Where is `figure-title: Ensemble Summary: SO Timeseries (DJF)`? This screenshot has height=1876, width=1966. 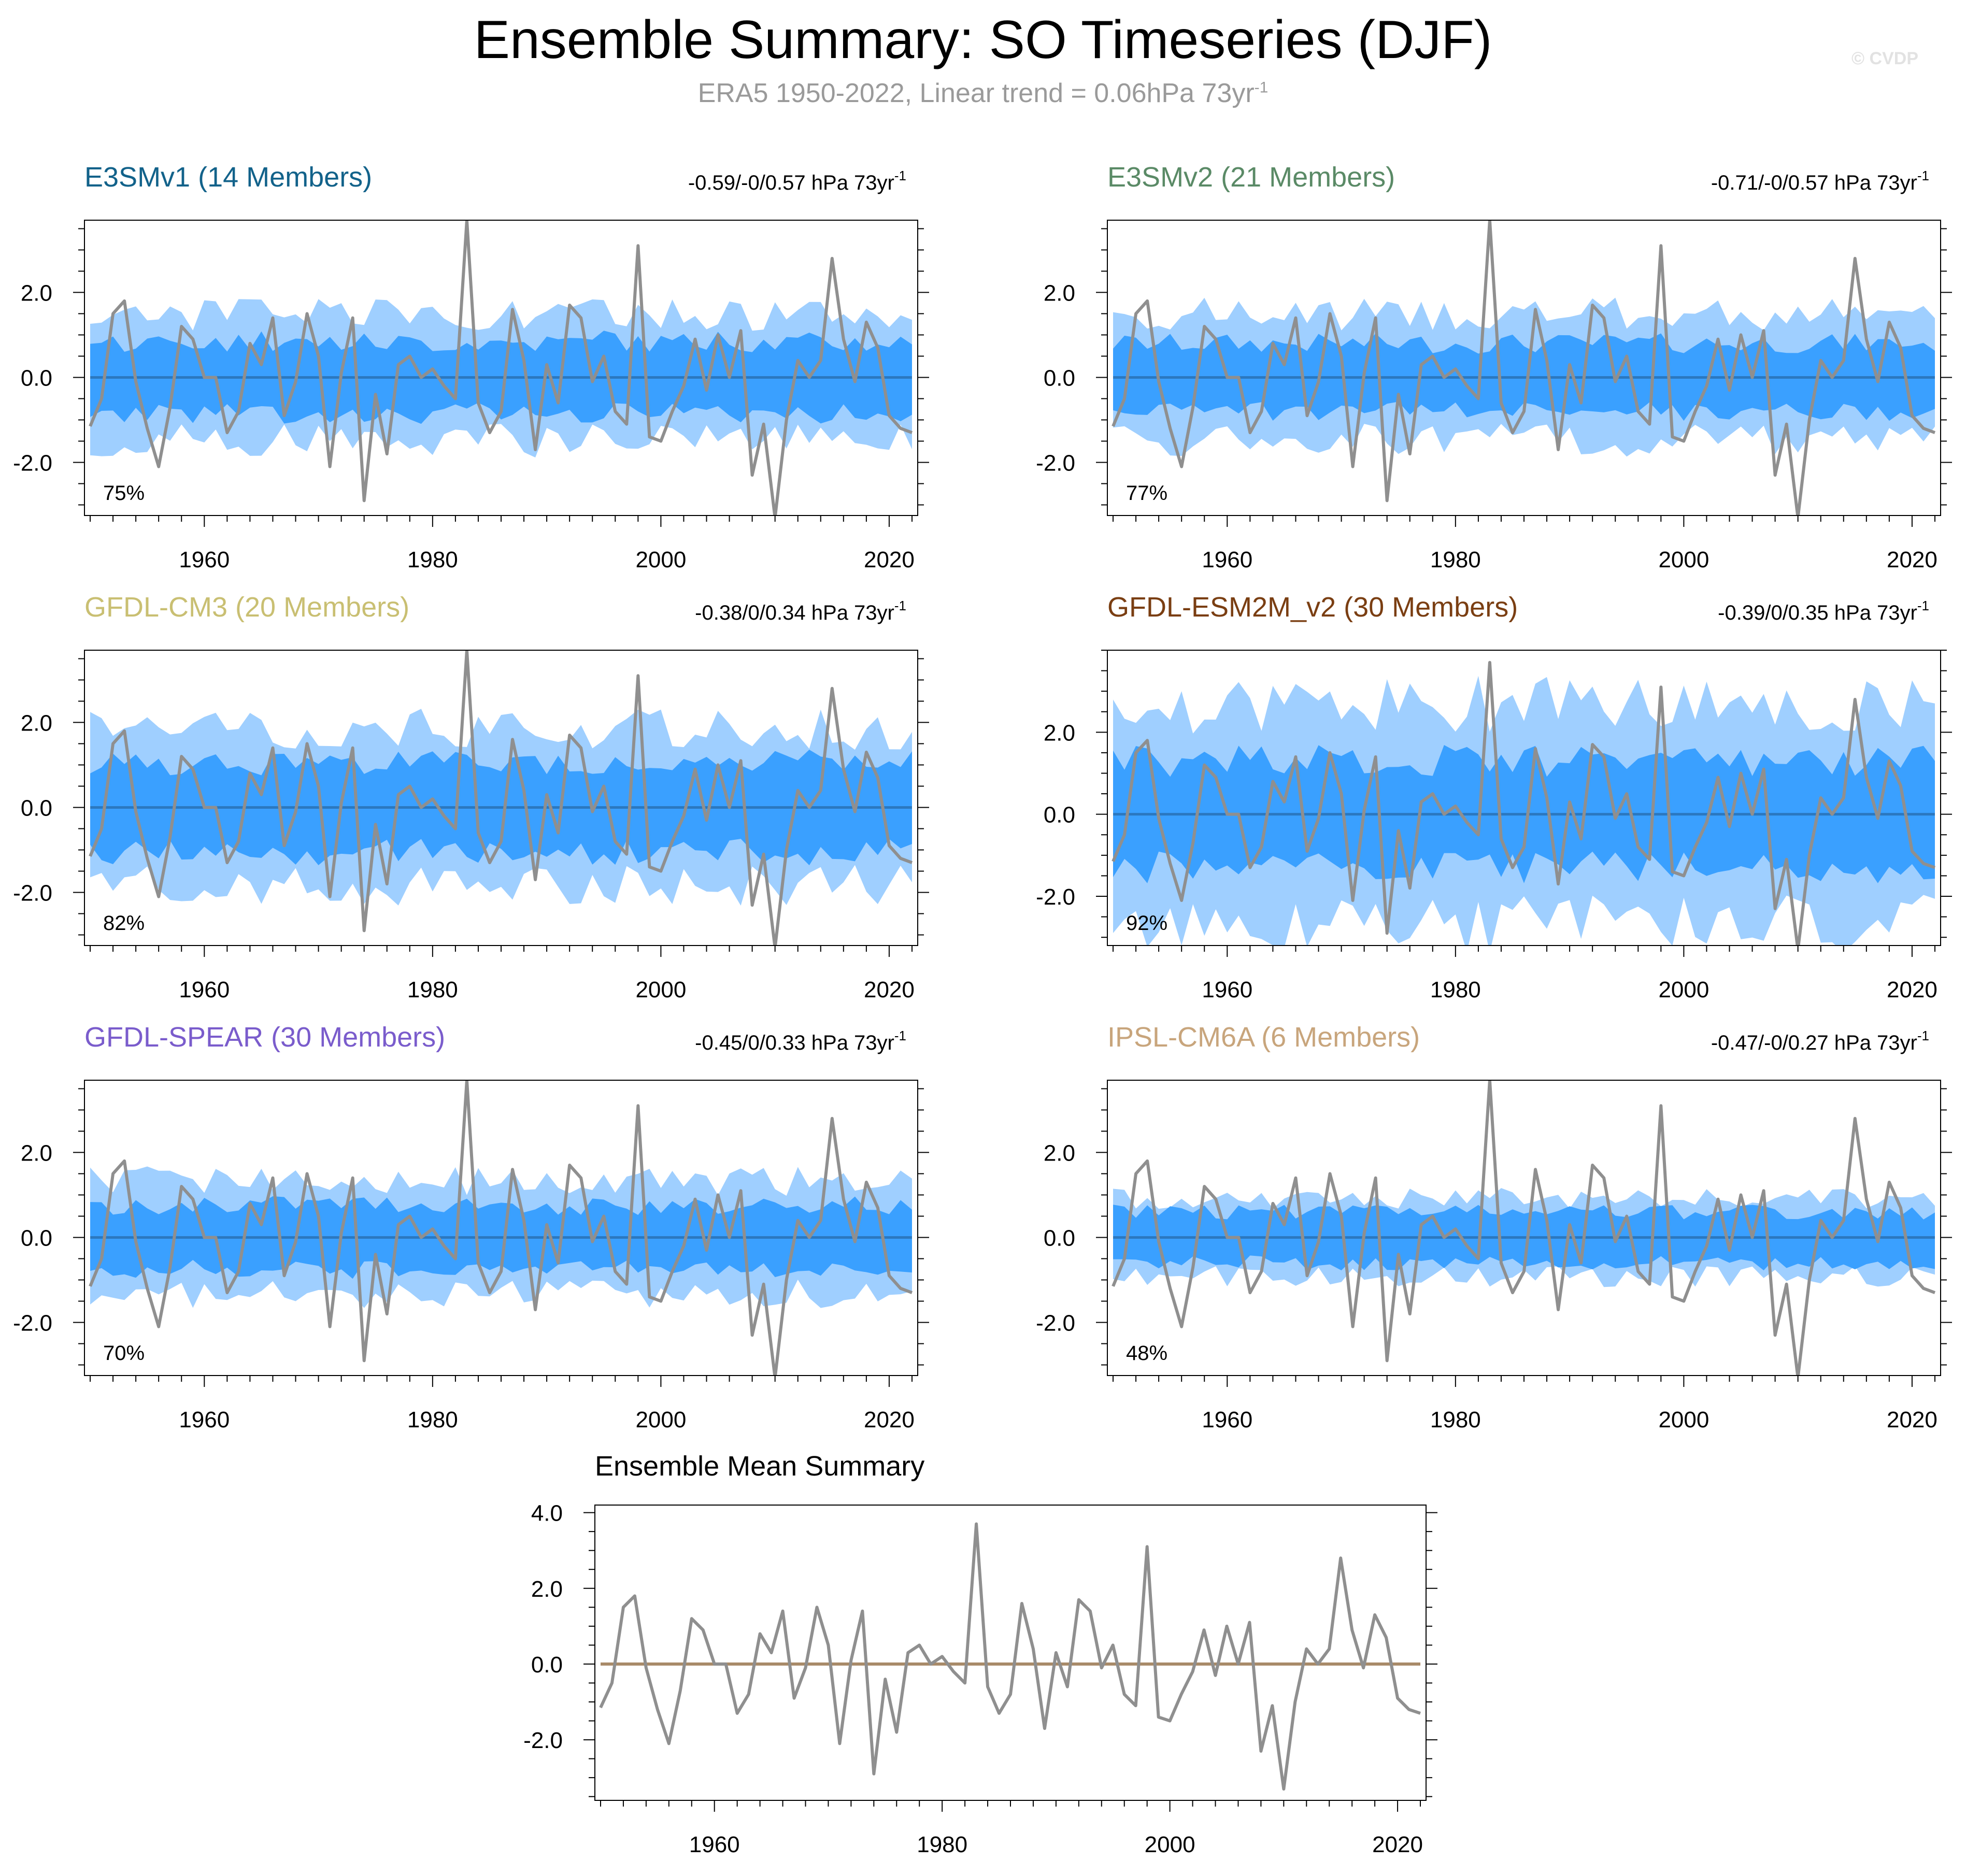 figure-title: Ensemble Summary: SO Timeseries (DJF) is located at coordinates (983, 40).